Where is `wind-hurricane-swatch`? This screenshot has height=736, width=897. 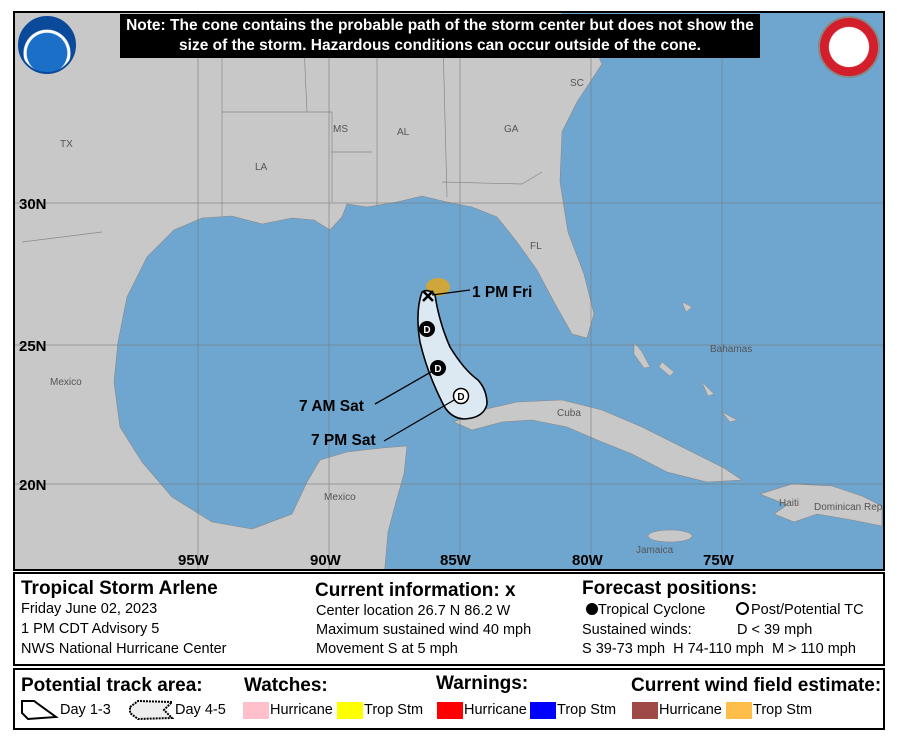 wind-hurricane-swatch is located at coordinates (645, 710).